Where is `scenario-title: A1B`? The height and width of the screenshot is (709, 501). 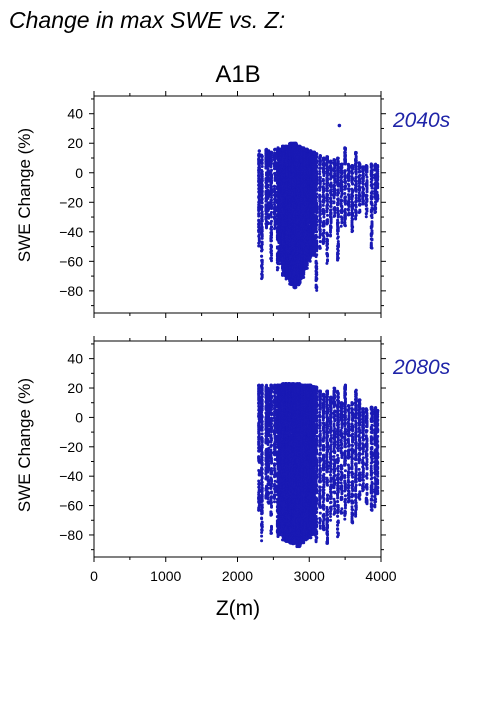
scenario-title: A1B is located at coordinates (237, 74).